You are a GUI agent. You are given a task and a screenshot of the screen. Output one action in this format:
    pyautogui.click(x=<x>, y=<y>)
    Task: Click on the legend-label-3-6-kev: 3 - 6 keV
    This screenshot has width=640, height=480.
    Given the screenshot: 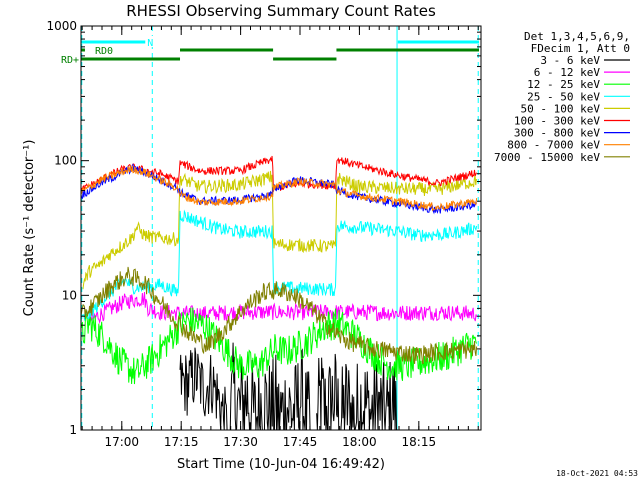 What is the action you would take?
    pyautogui.click(x=570, y=60)
    